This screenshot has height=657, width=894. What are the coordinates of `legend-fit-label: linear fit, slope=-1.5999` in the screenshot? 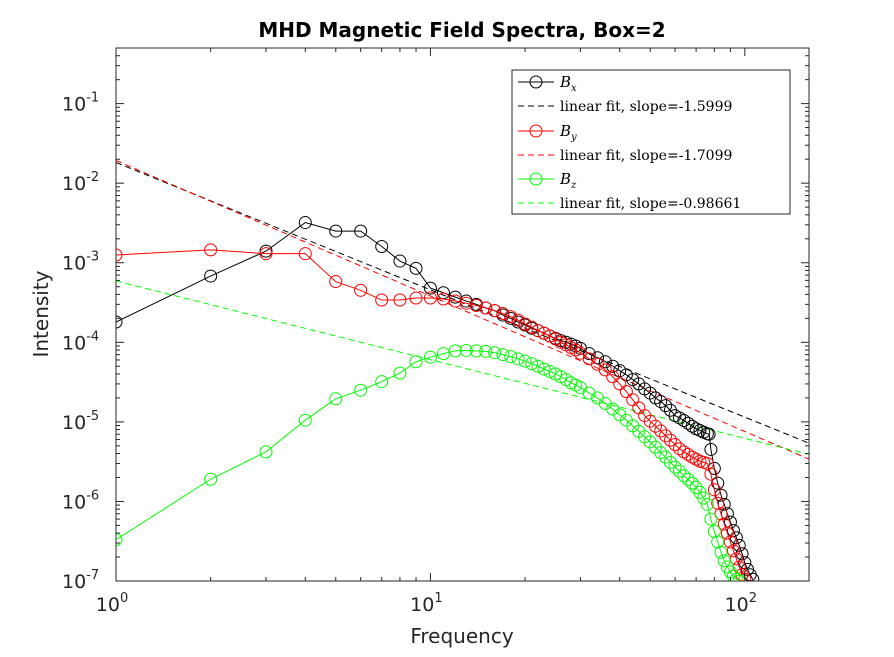 It's located at (646, 107).